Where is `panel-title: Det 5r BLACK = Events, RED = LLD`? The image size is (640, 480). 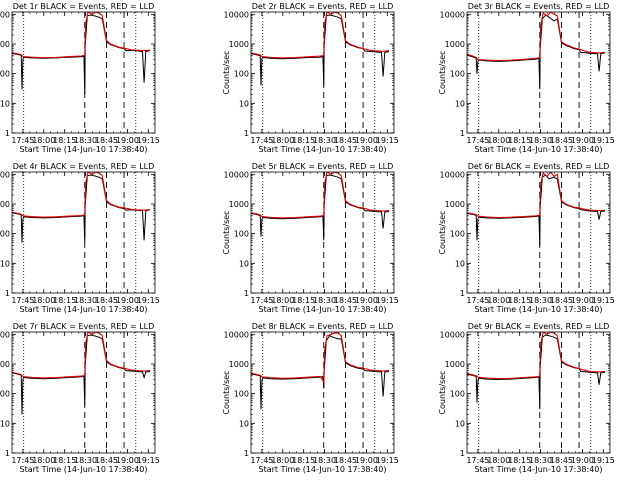 panel-title: Det 5r BLACK = Events, RED = LLD is located at coordinates (323, 166).